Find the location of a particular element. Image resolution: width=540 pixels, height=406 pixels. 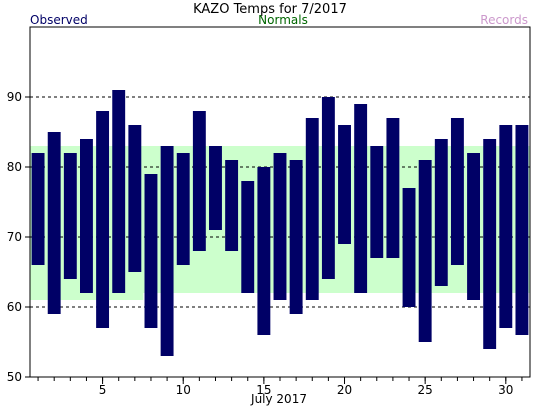

y-tick-label-90: 90 is located at coordinates (14, 97).